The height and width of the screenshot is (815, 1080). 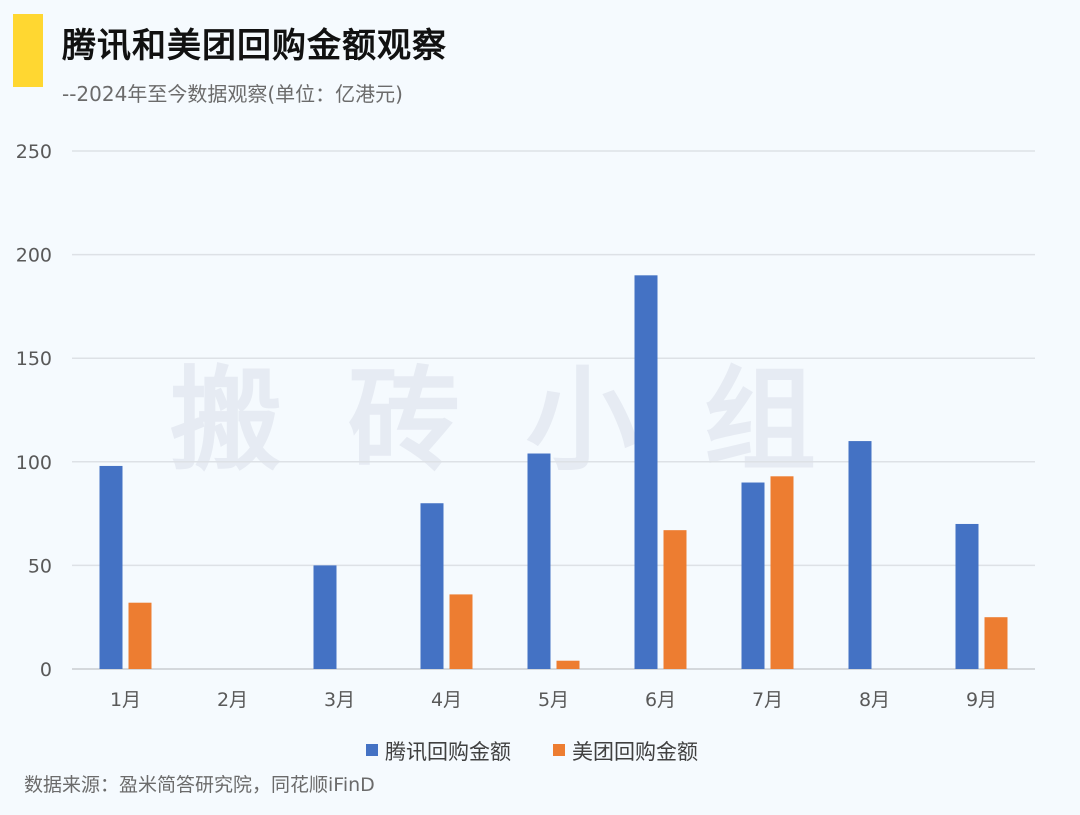 I want to click on y-tick-label: 0, so click(x=46, y=670).